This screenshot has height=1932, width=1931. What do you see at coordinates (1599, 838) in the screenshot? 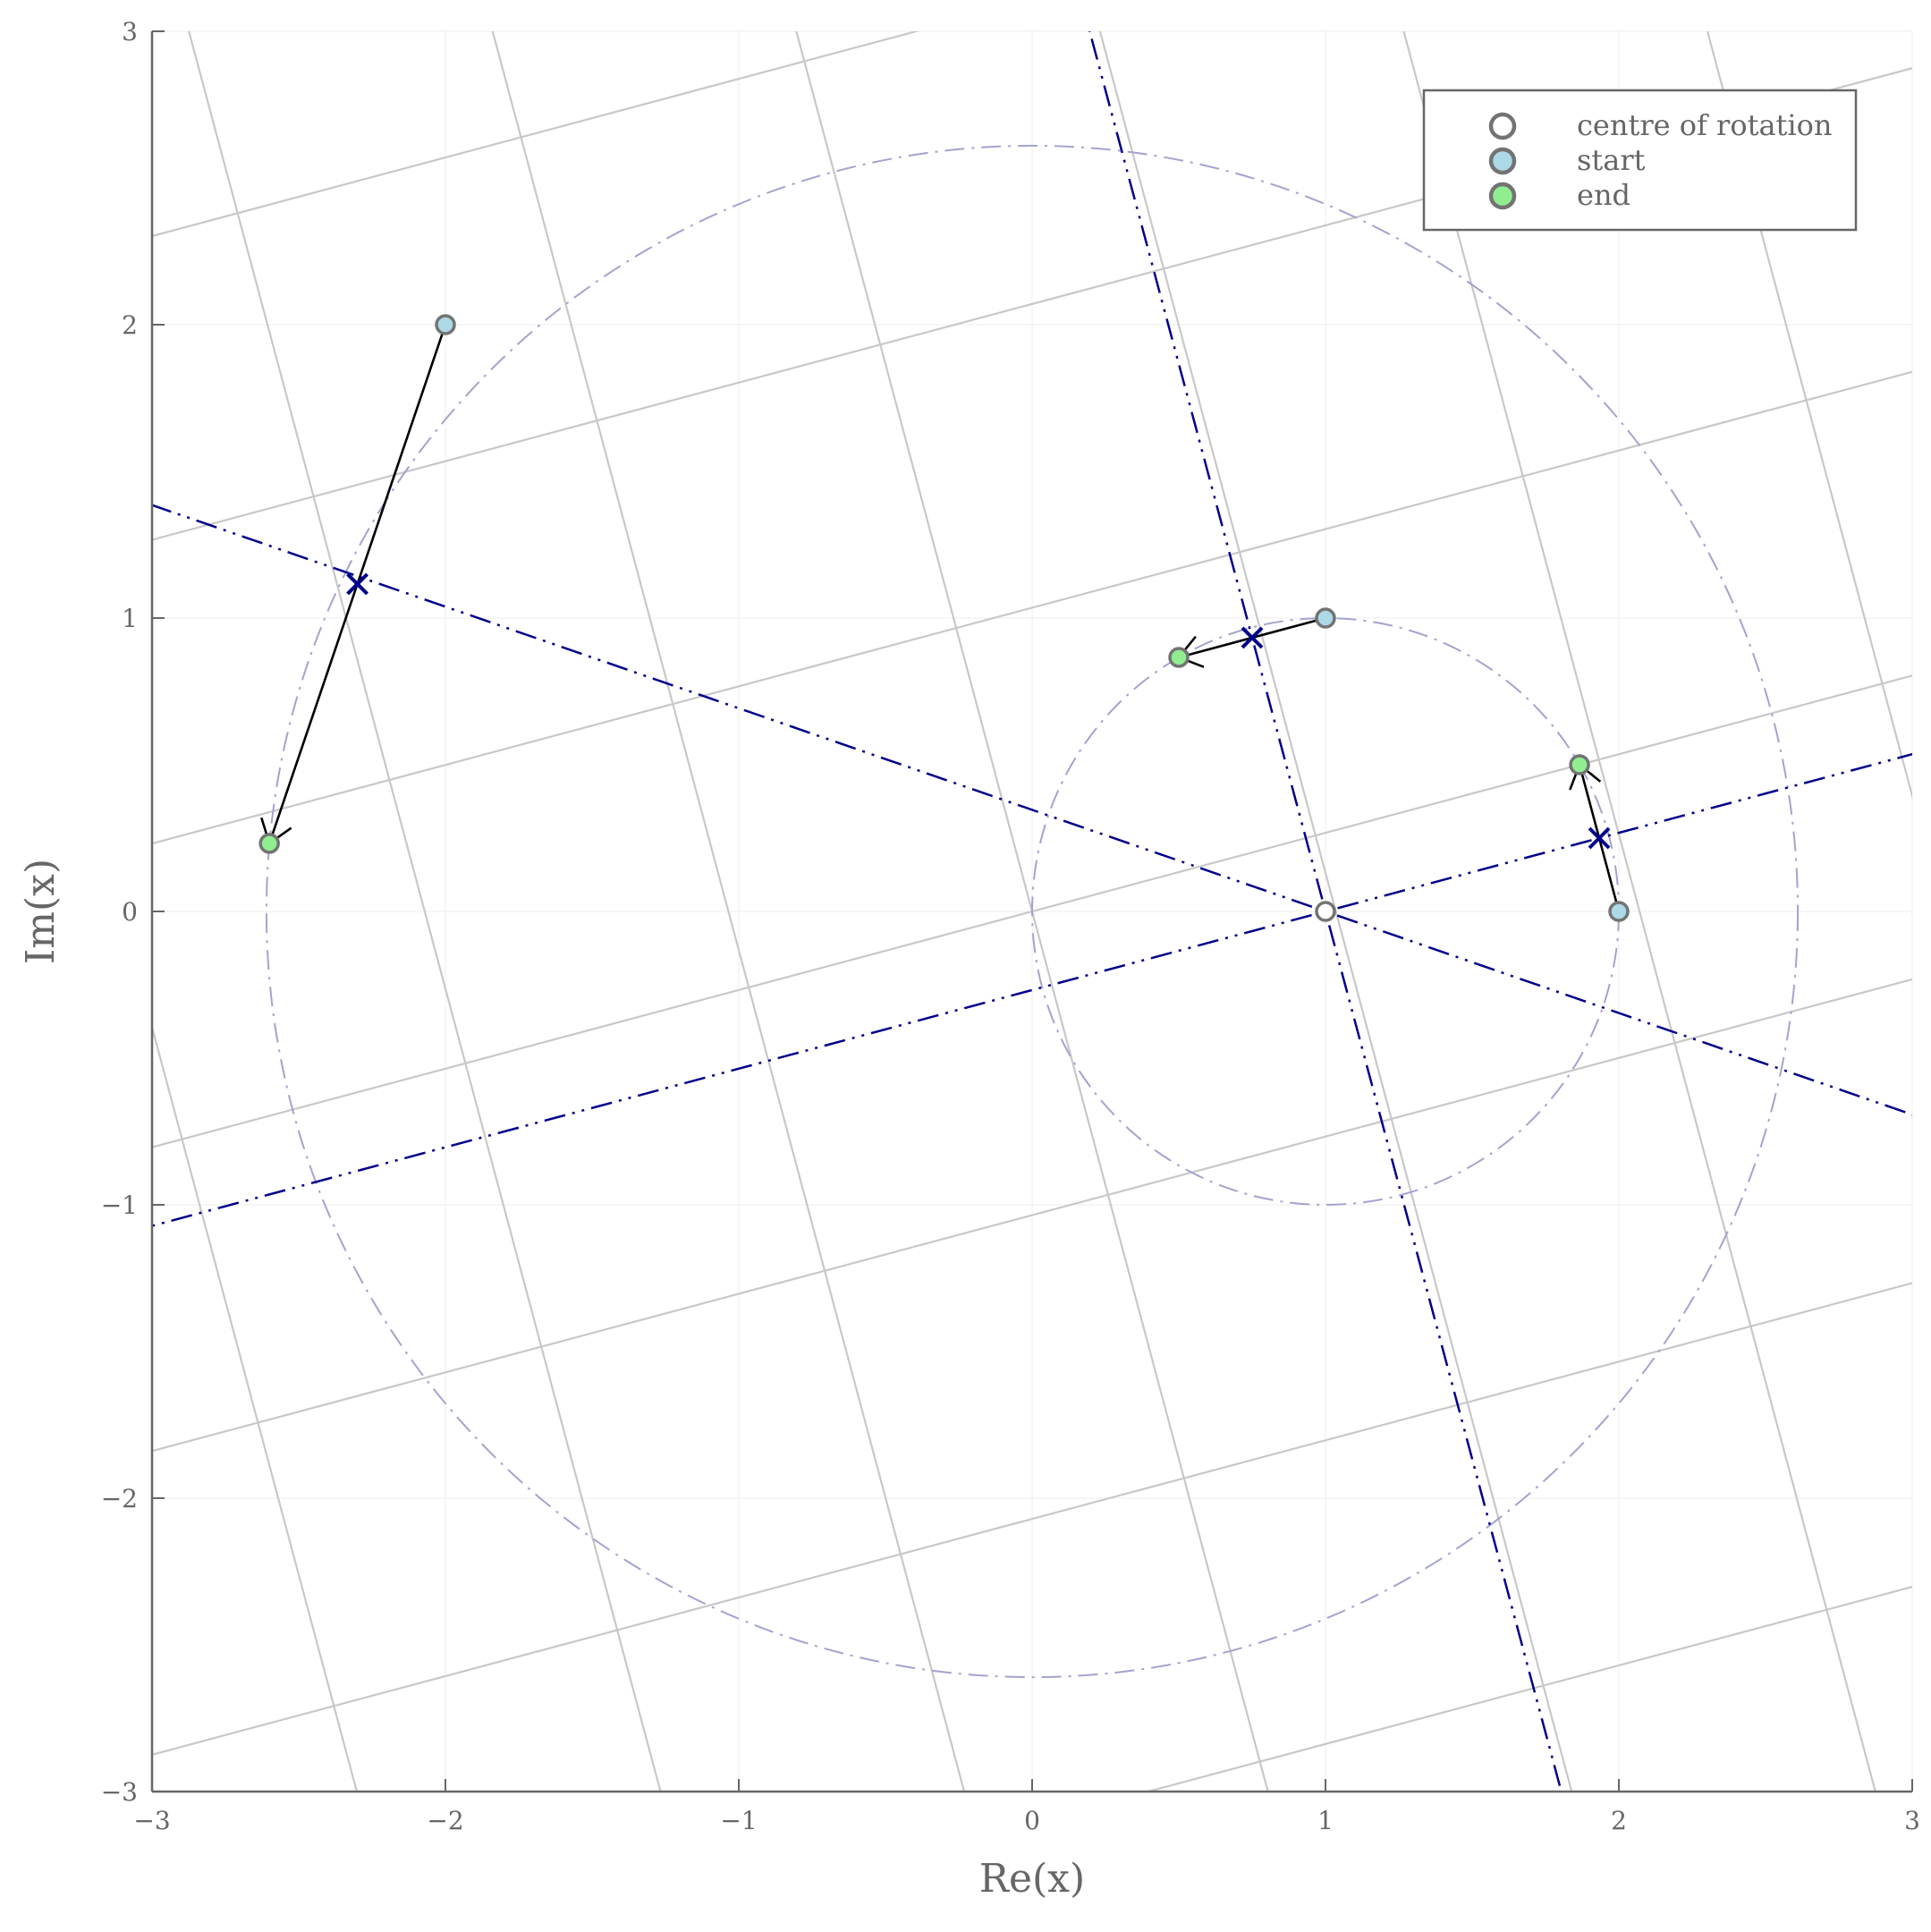
I see `midpoint-marker-1-b` at bounding box center [1599, 838].